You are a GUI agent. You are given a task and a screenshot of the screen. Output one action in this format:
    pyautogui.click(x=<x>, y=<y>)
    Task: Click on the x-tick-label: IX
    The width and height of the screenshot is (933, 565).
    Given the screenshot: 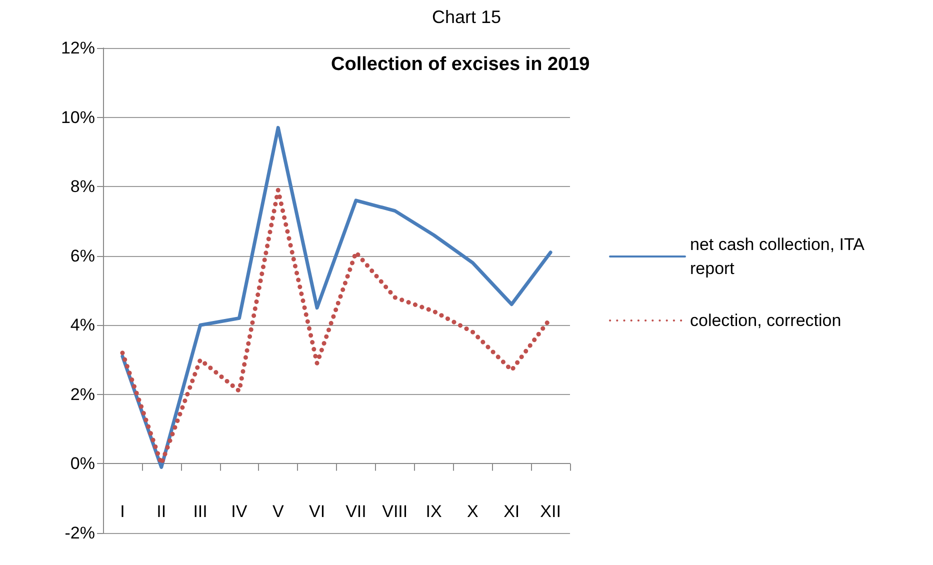 What is the action you would take?
    pyautogui.click(x=434, y=511)
    